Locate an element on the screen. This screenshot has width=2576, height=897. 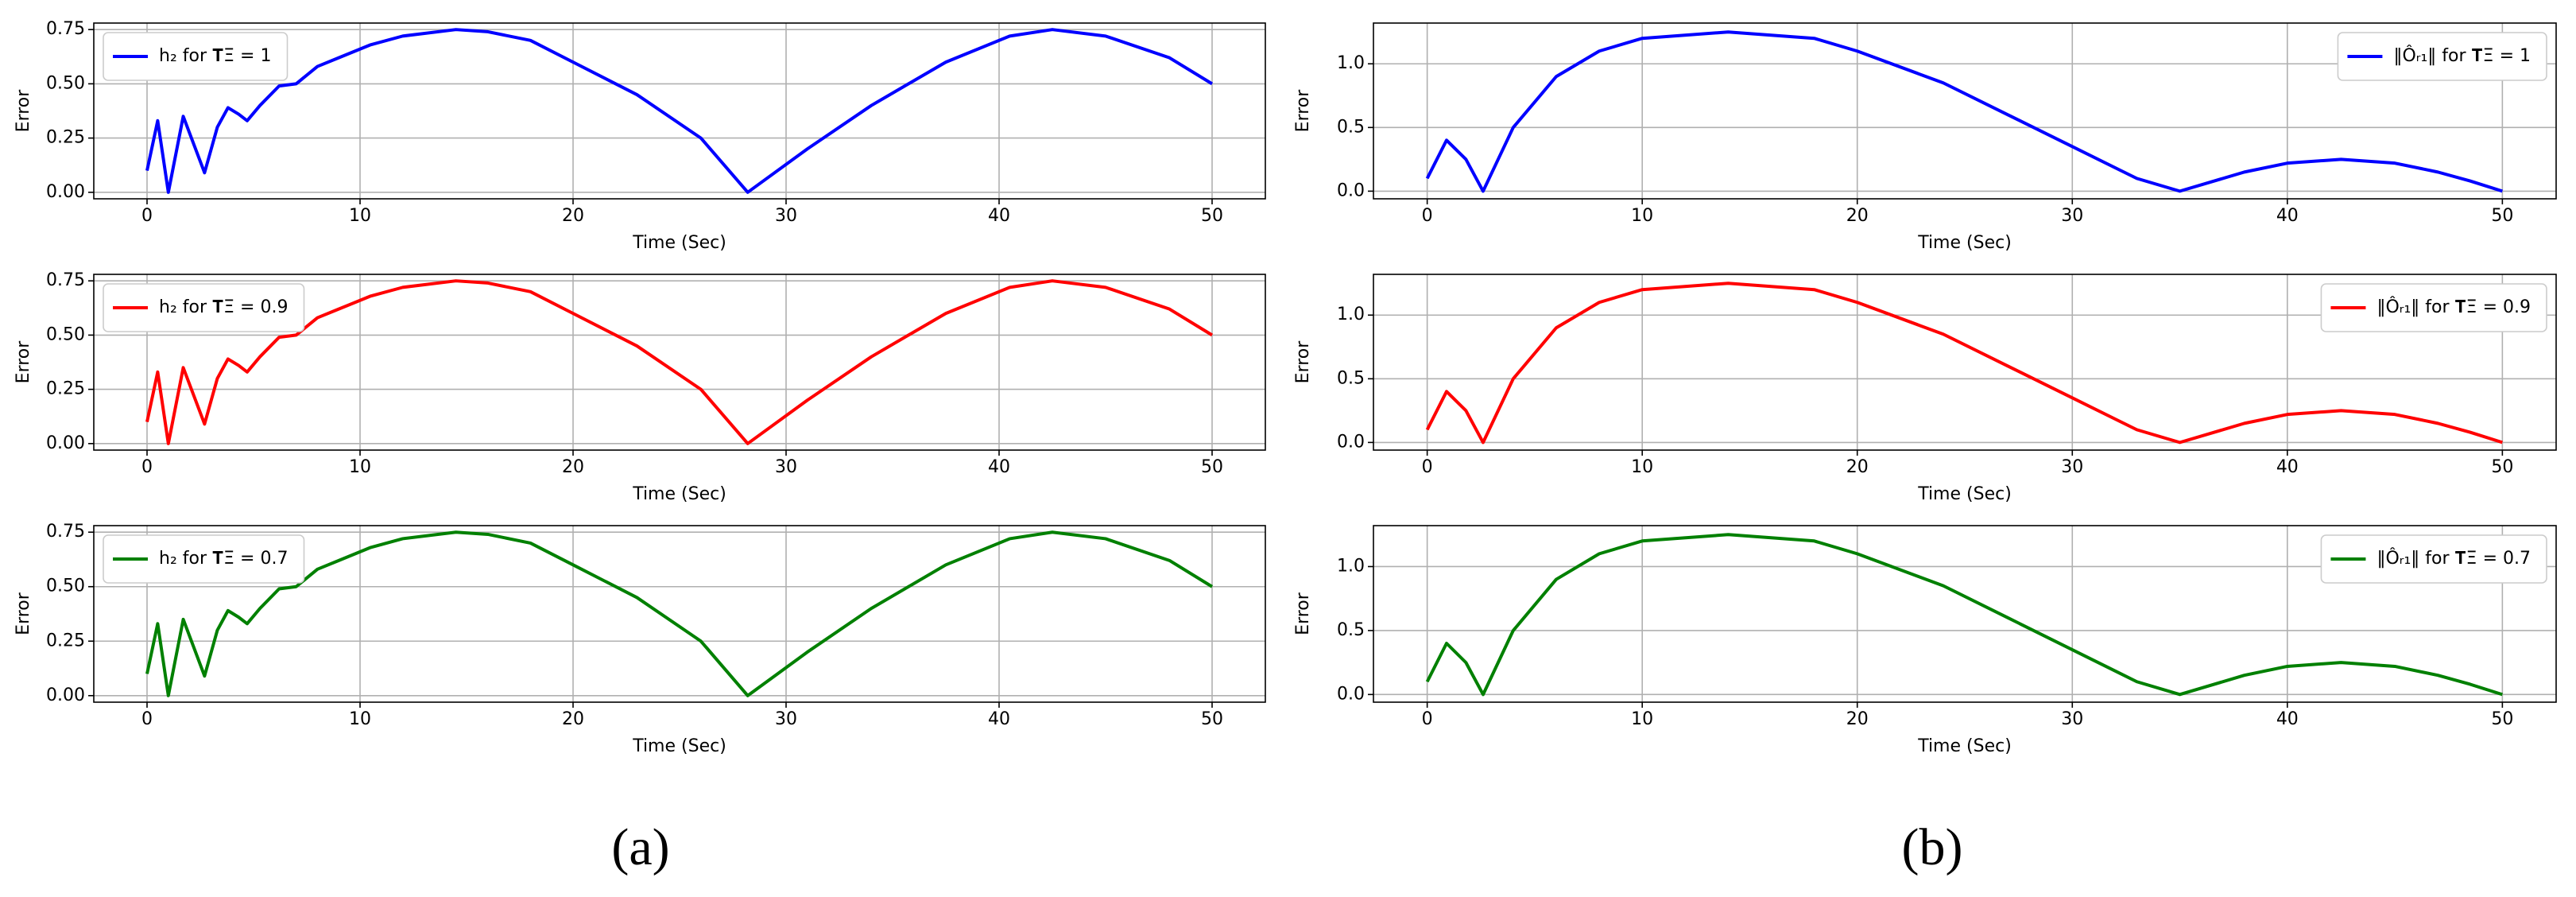
legend-label: ‖Ôᵣ₁‖ for 𝐓Ξ = 0.7 is located at coordinates (2454, 558).